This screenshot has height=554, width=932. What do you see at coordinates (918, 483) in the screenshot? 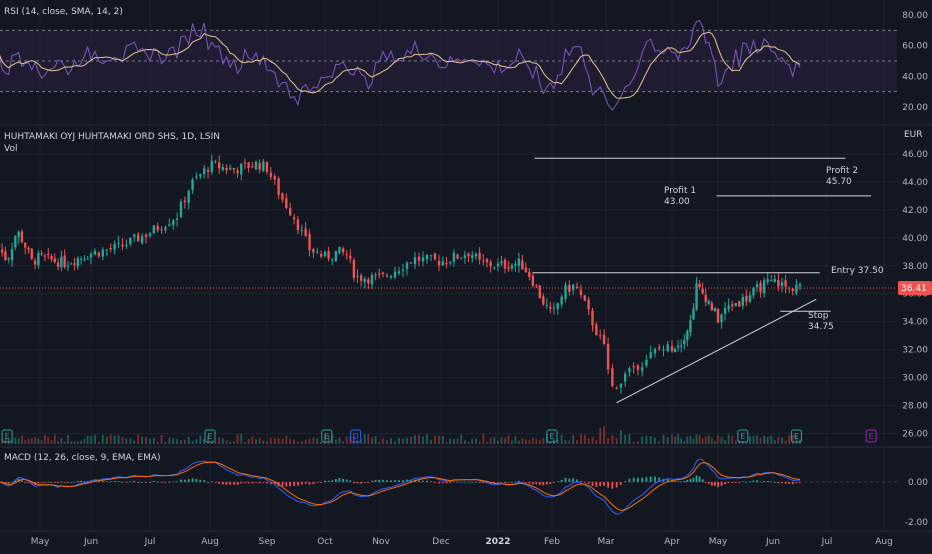
I see `macd-tick-label: 0.00` at bounding box center [918, 483].